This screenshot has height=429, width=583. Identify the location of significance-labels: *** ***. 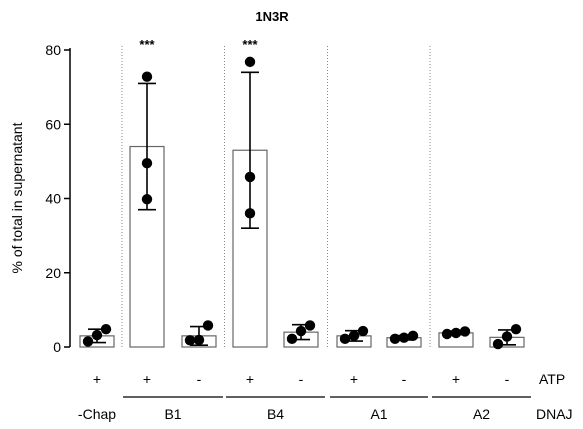
(198, 44).